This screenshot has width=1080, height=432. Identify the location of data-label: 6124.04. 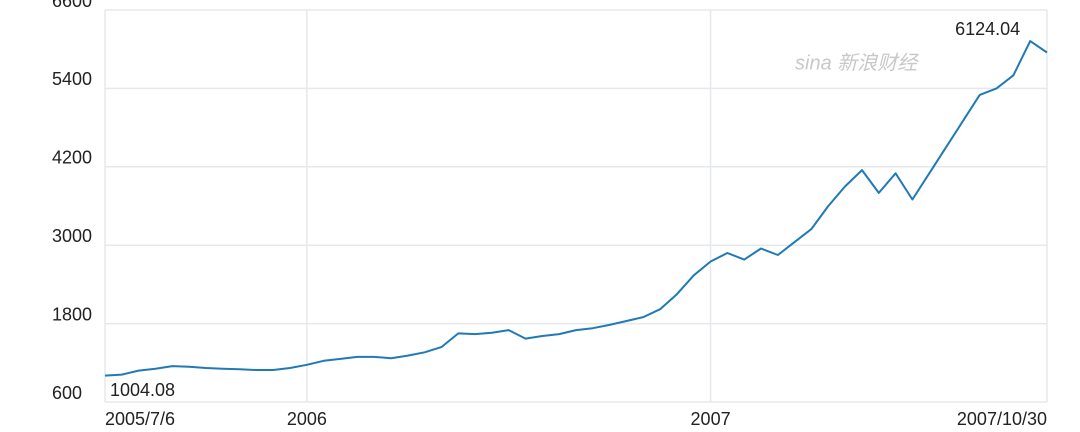
(987, 29).